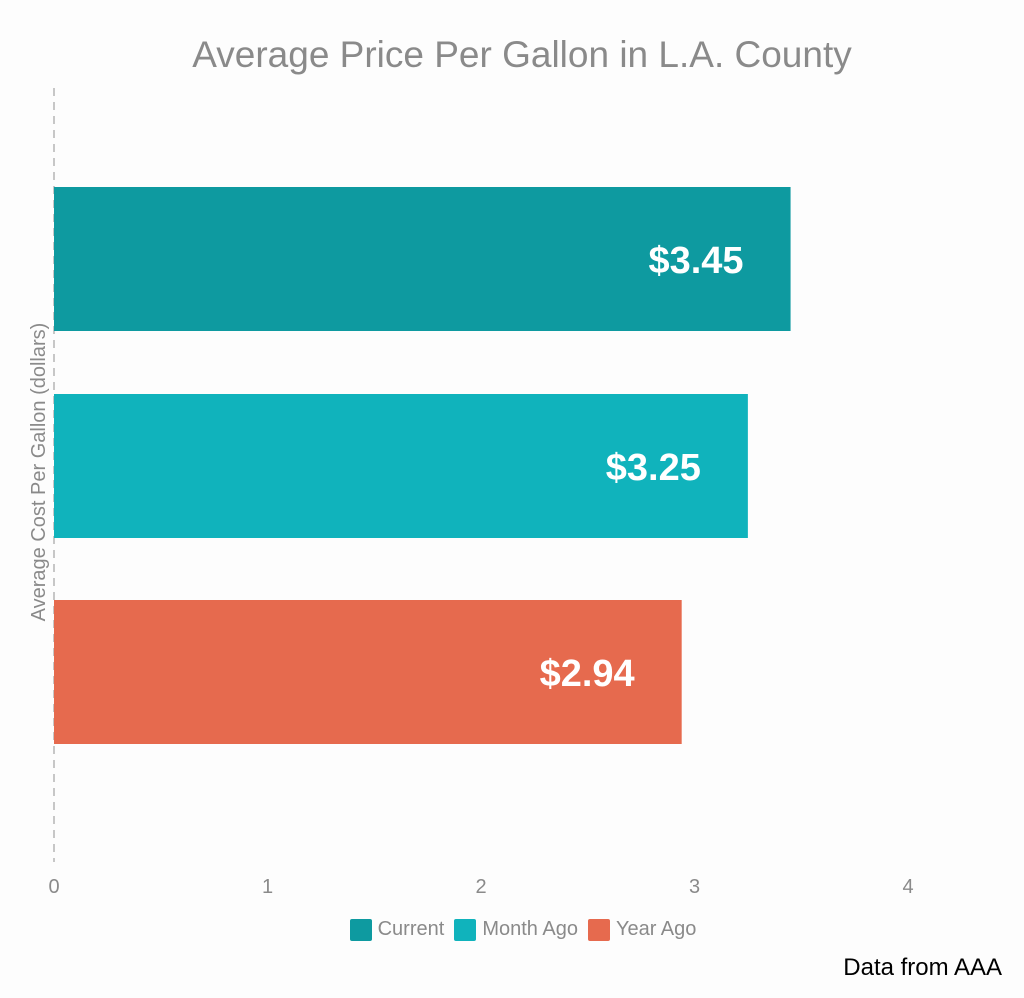  I want to click on data-label: $2.94, so click(587, 674).